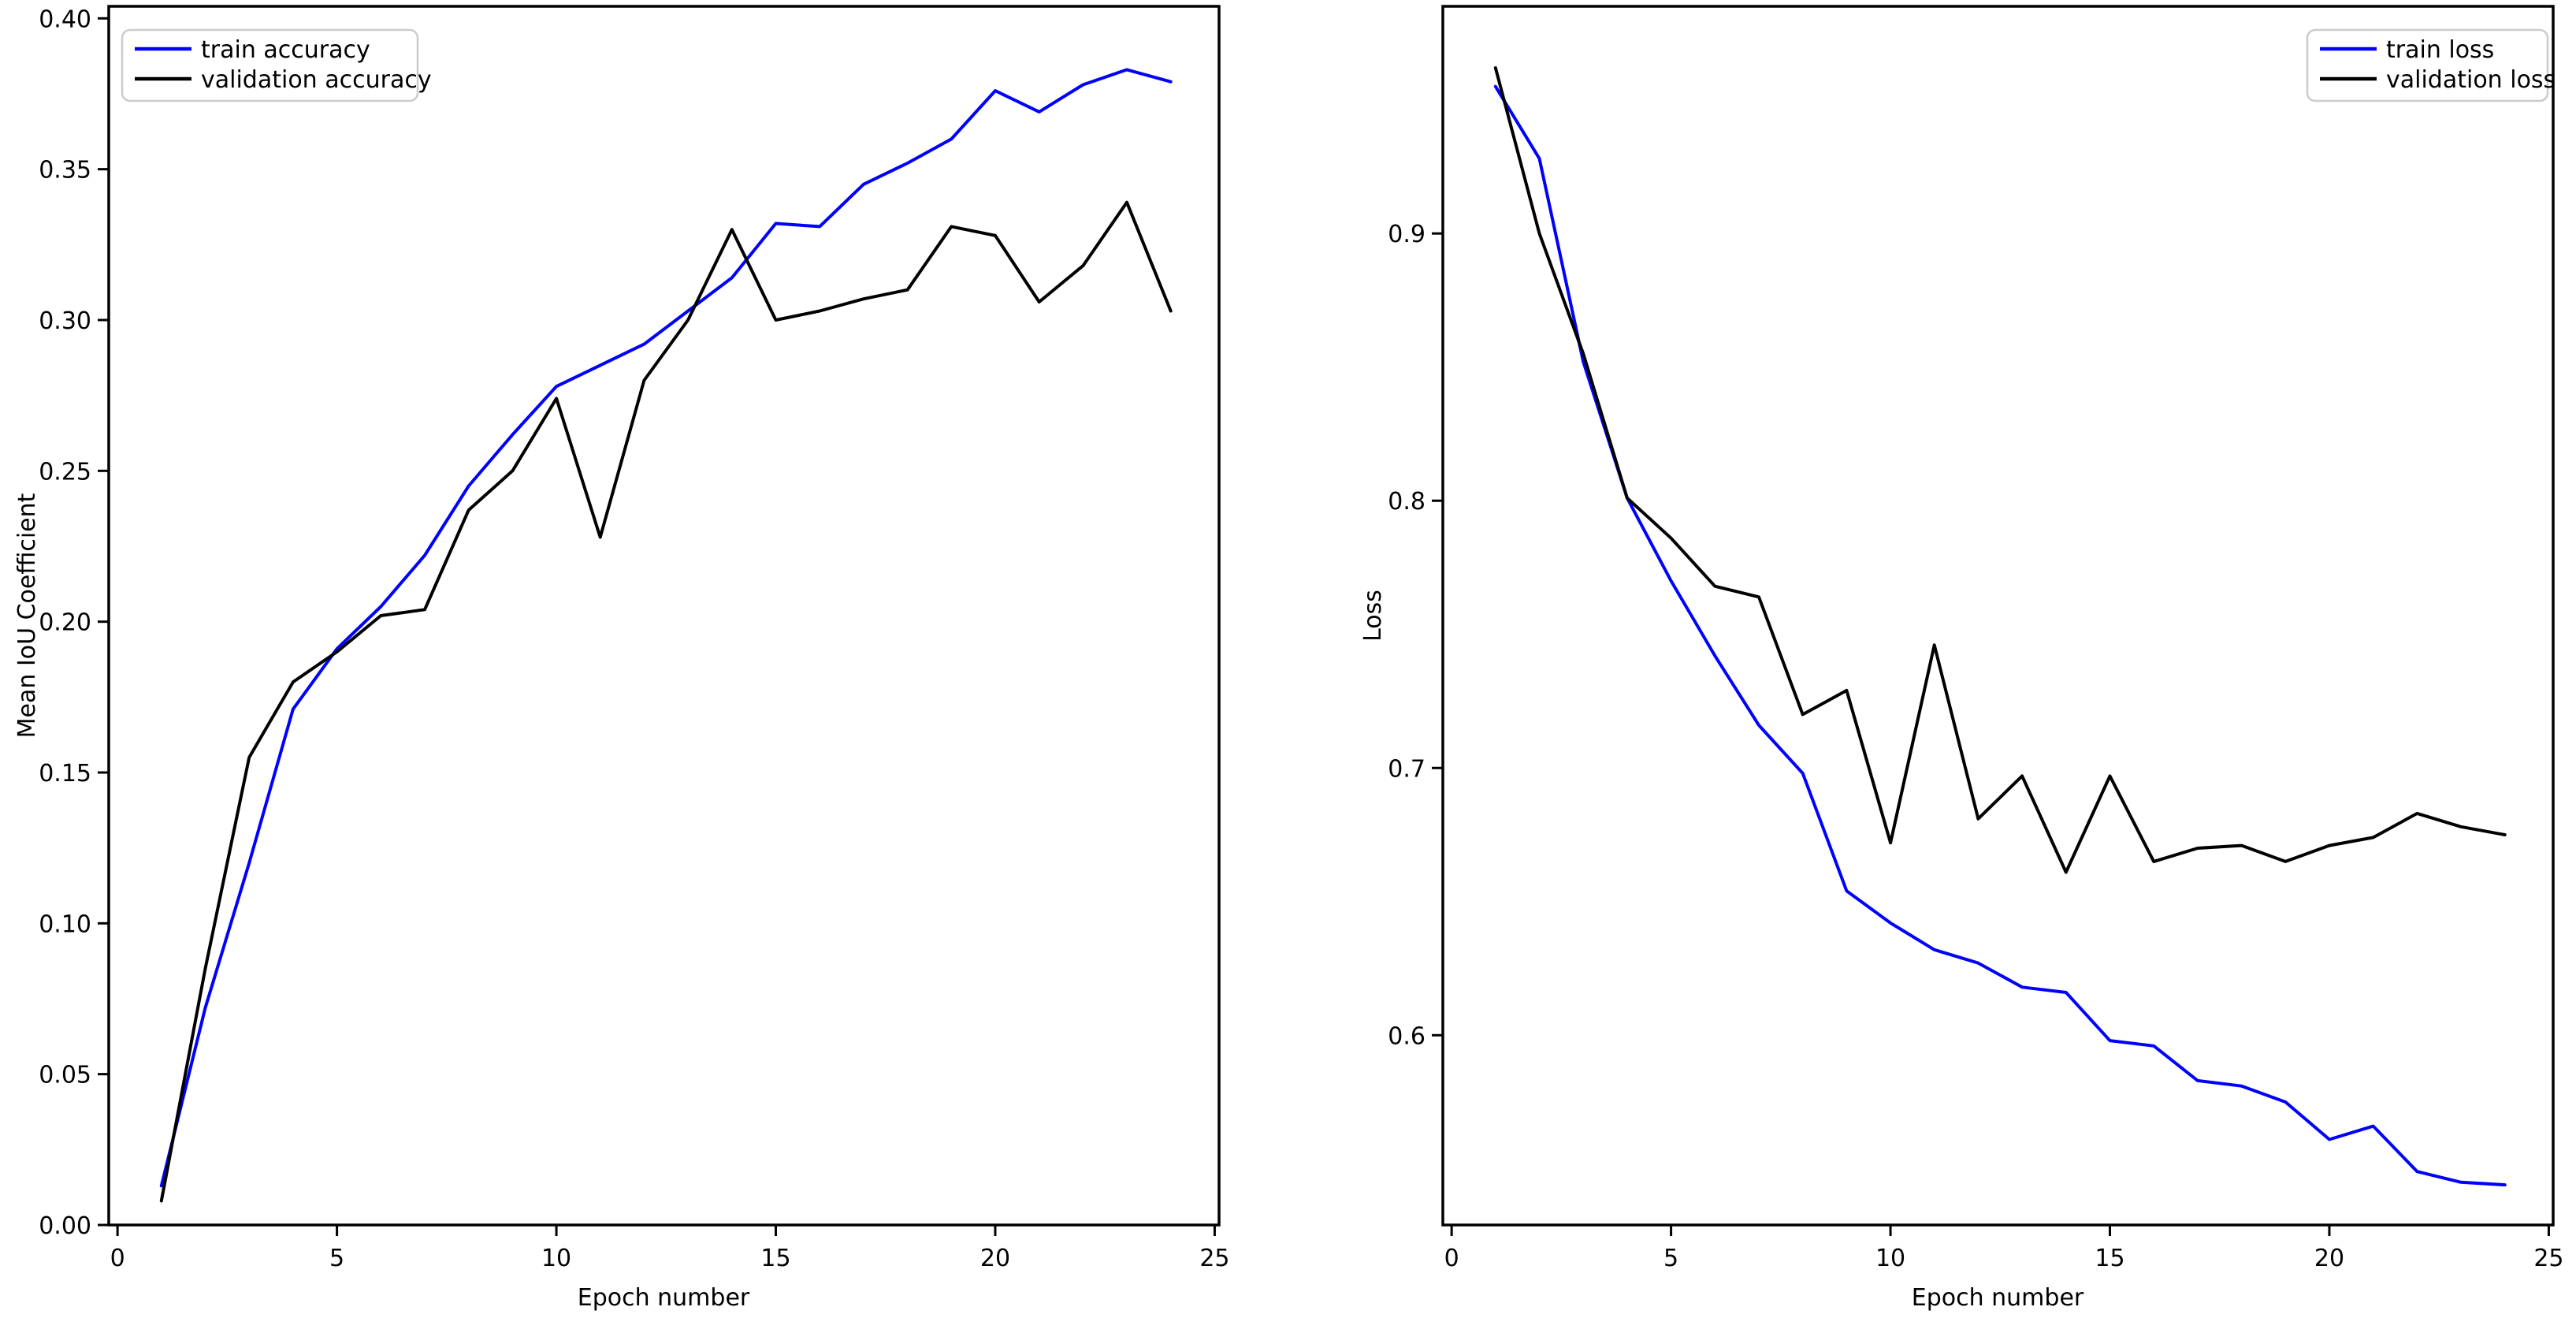 This screenshot has width=2576, height=1318. What do you see at coordinates (664, 1298) in the screenshot?
I see `left-x-axis-label: Epoch number` at bounding box center [664, 1298].